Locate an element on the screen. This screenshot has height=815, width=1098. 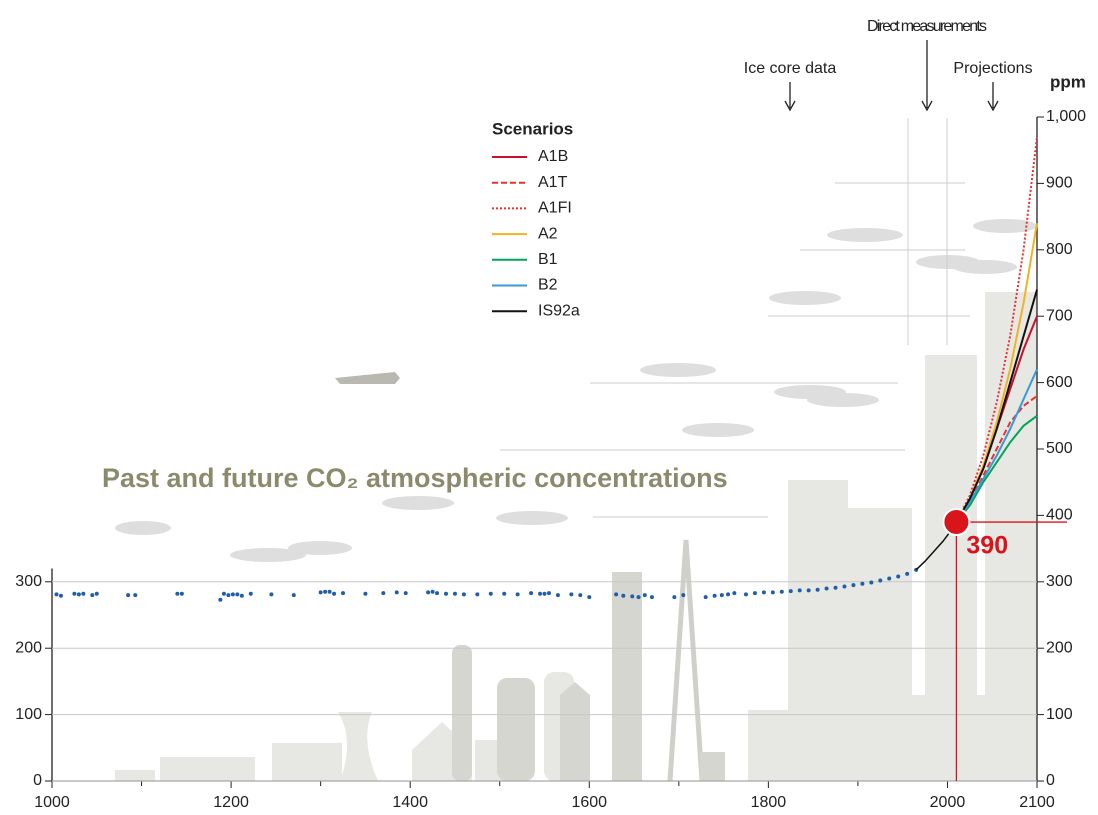
legend-label: A2 is located at coordinates (548, 233).